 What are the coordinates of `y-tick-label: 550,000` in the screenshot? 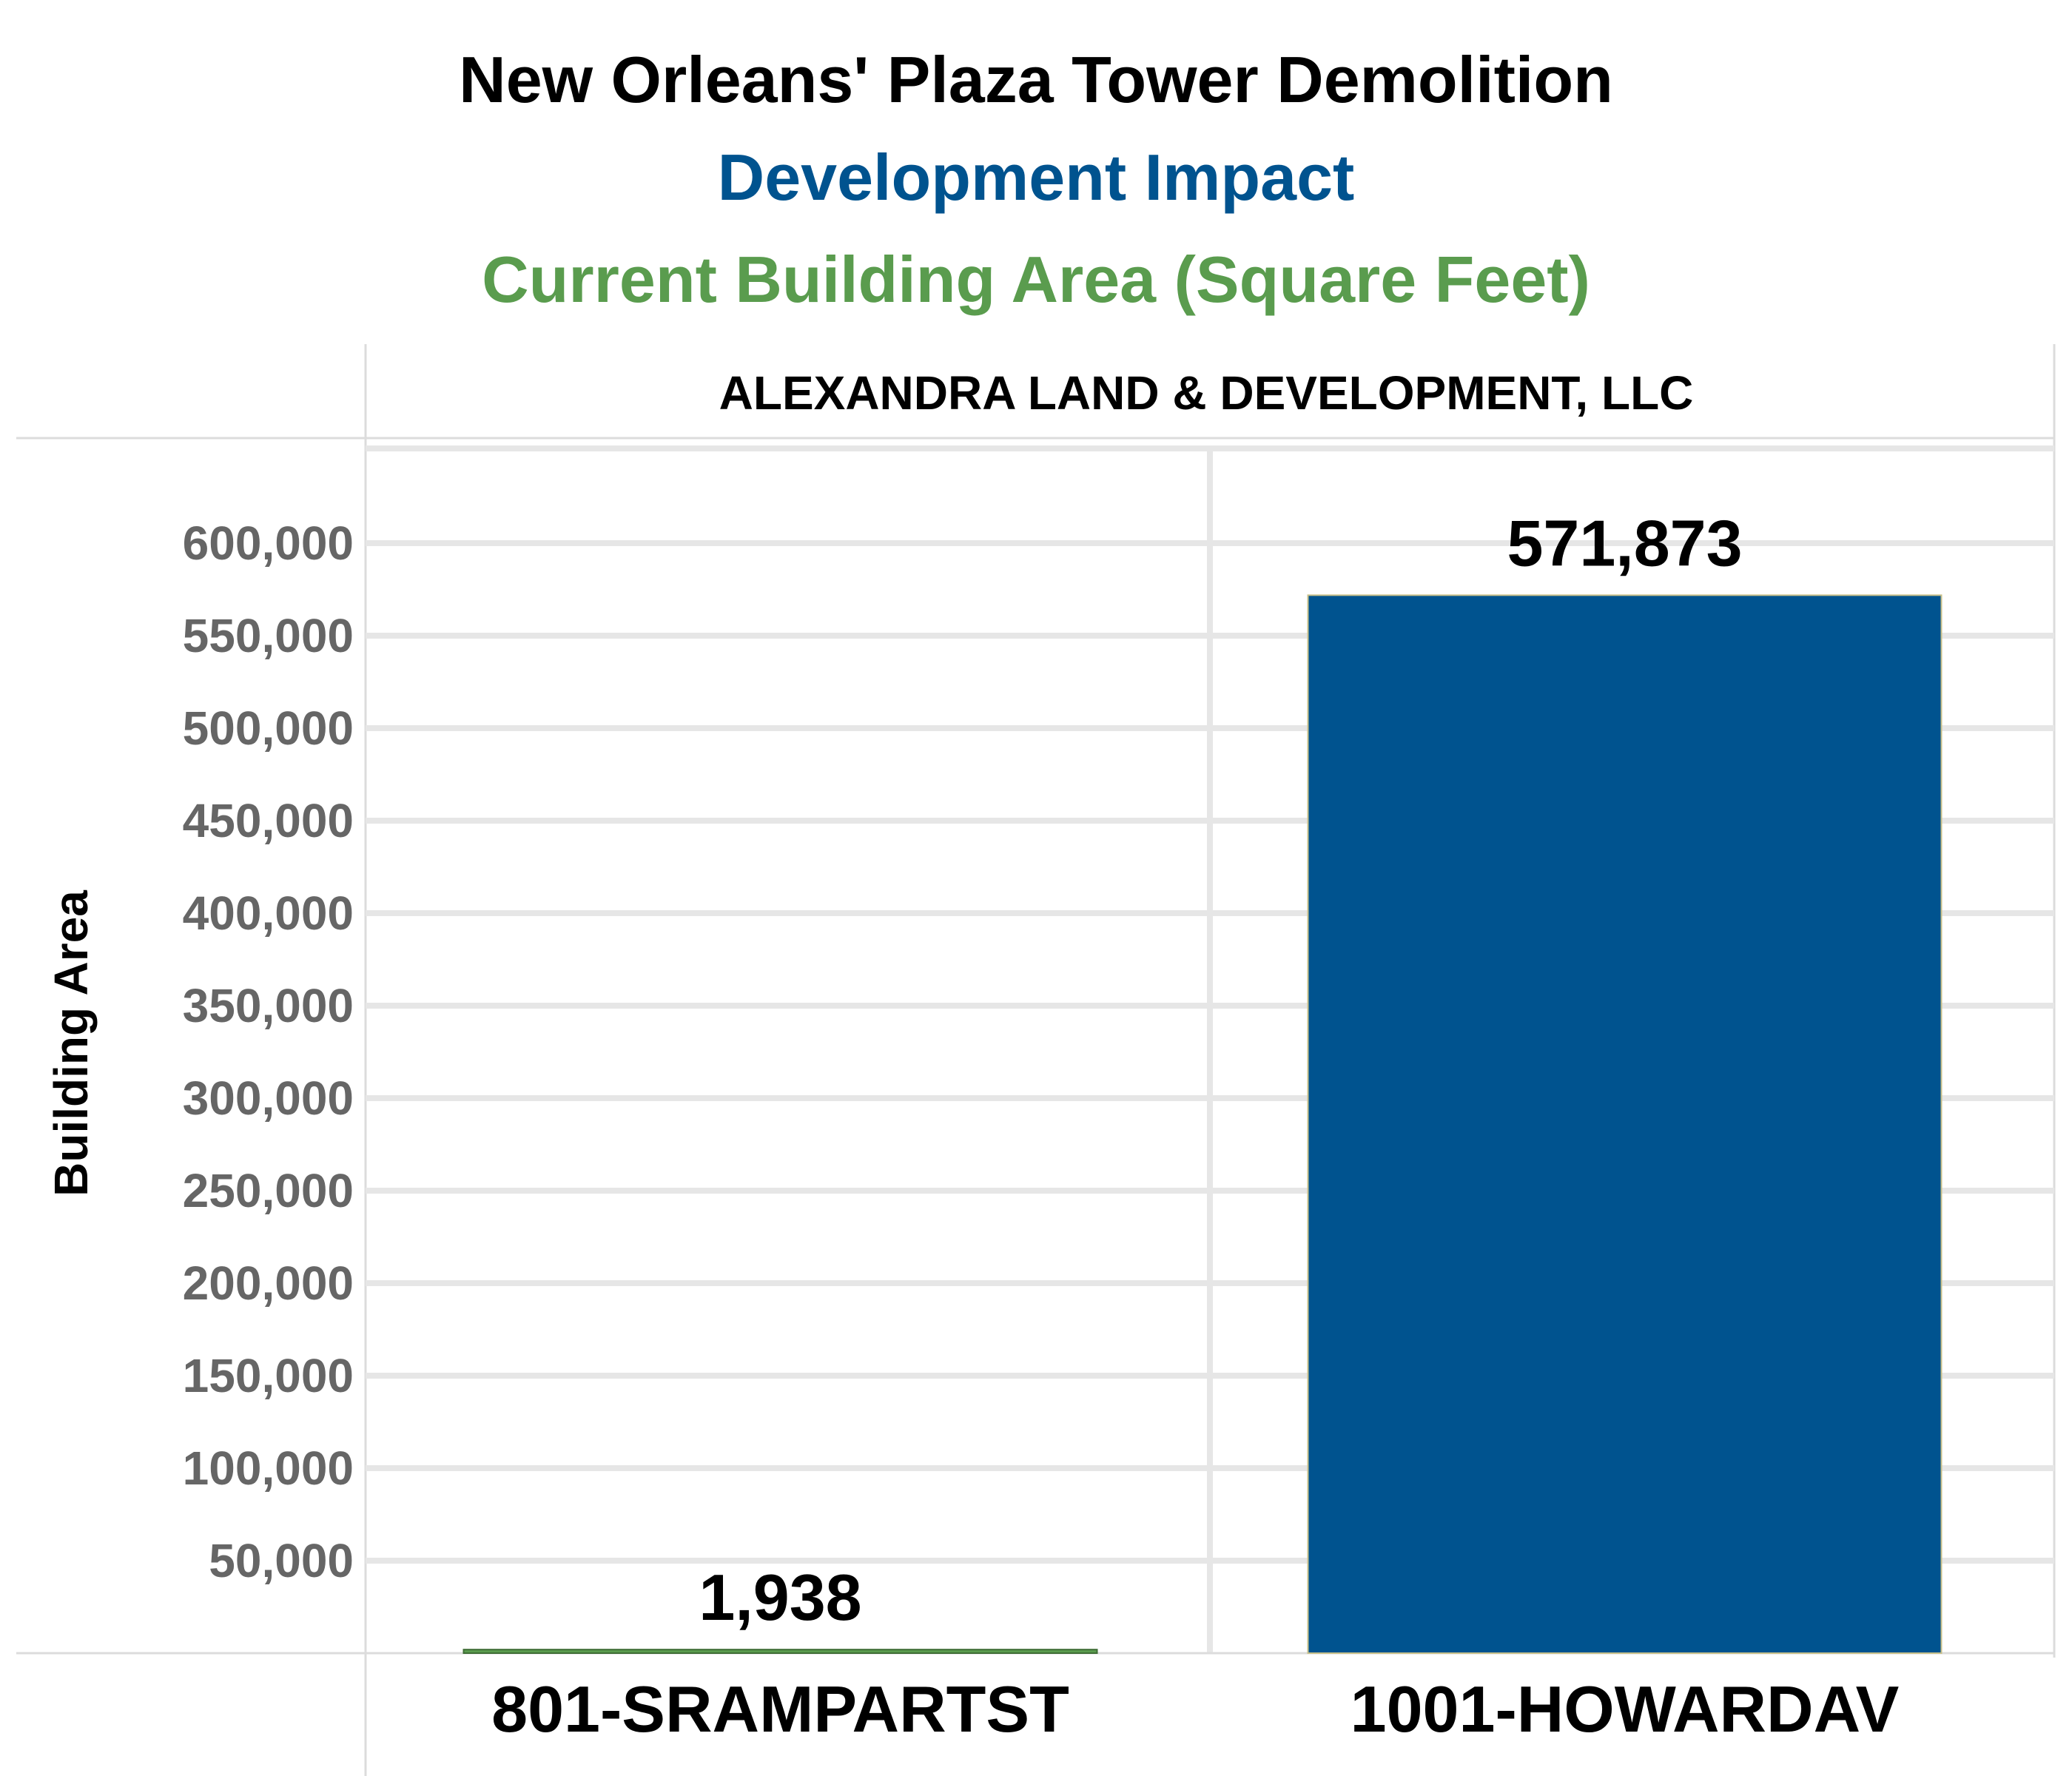 It's located at (268, 635).